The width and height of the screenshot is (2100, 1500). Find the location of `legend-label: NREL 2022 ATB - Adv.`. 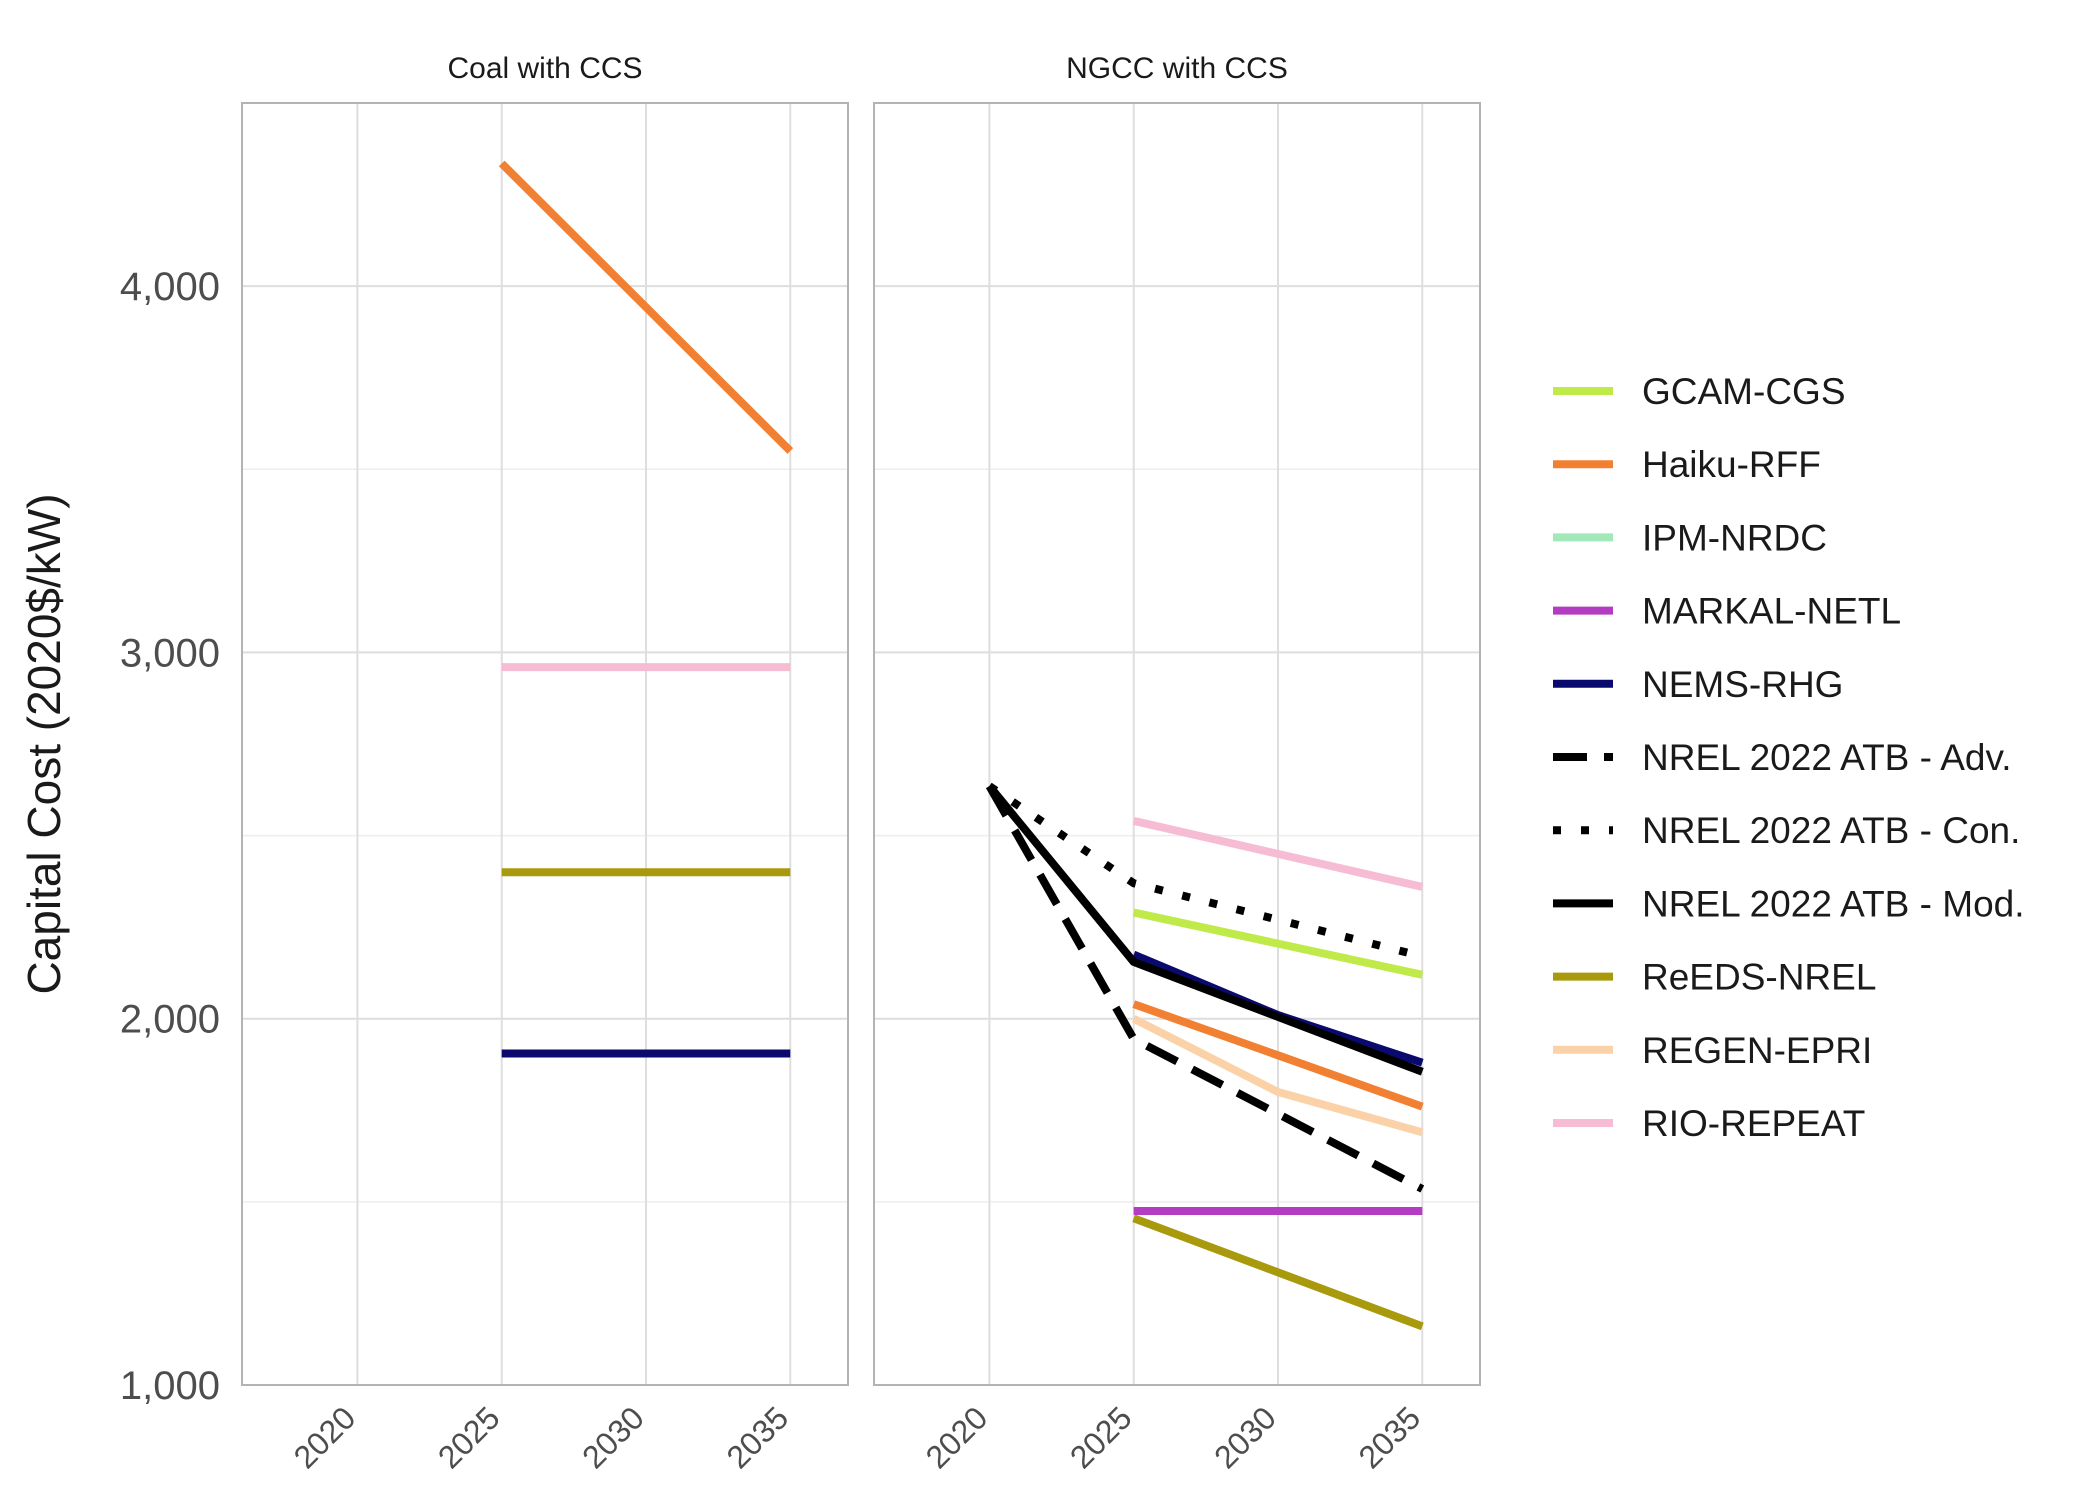

legend-label: NREL 2022 ATB - Adv. is located at coordinates (1827, 757).